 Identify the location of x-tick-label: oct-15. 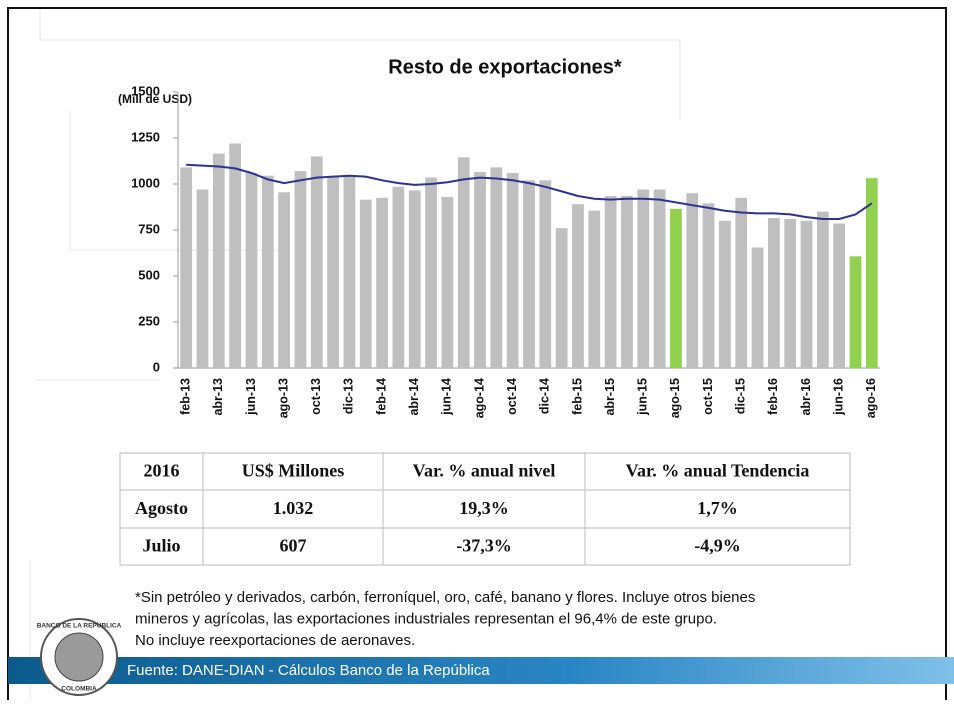
(708, 396).